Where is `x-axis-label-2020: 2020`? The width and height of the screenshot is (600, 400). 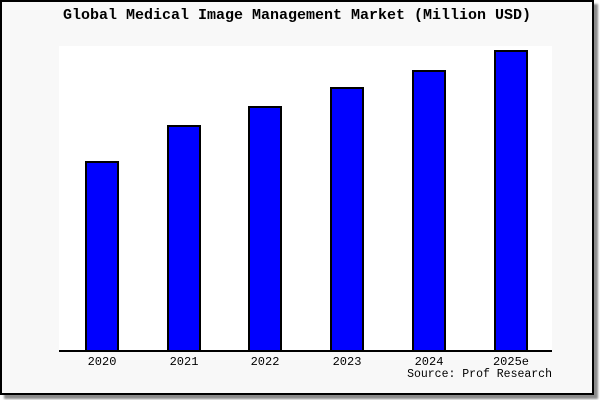
x-axis-label-2020: 2020 is located at coordinates (102, 362).